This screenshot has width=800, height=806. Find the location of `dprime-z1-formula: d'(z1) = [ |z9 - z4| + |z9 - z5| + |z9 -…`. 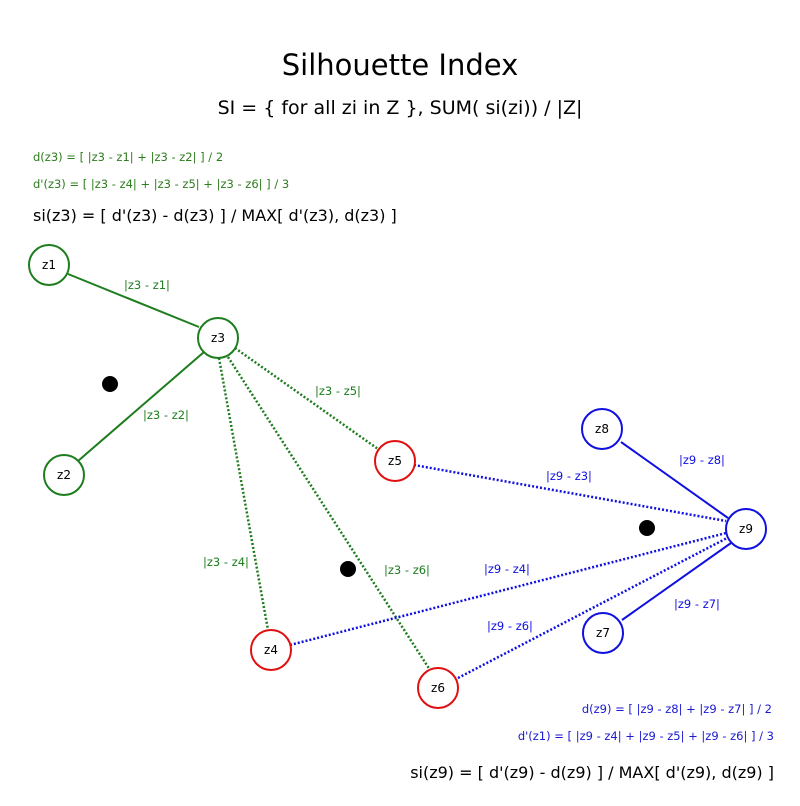

dprime-z1-formula: d'(z1) = [ |z9 - z4| + |z9 - z5| + |z9 -… is located at coordinates (645, 736).